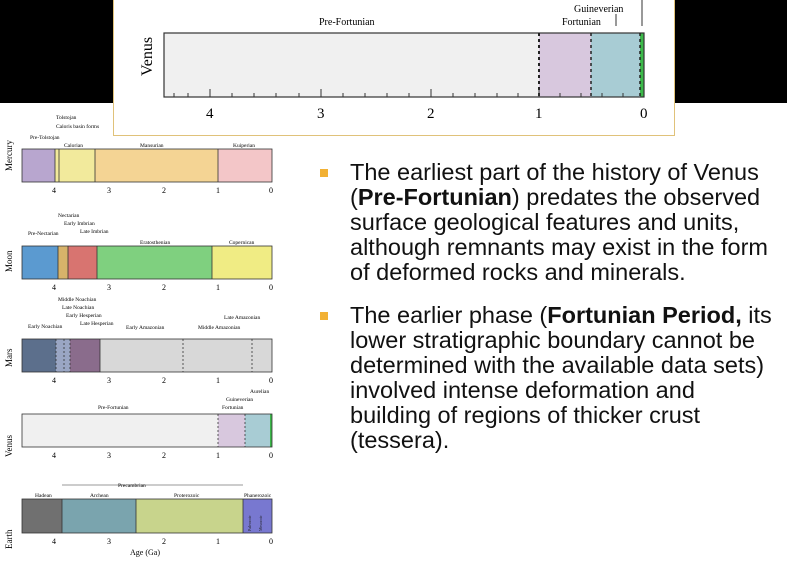 The width and height of the screenshot is (787, 579). I want to click on period-label: Early Amazonian, so click(145, 328).